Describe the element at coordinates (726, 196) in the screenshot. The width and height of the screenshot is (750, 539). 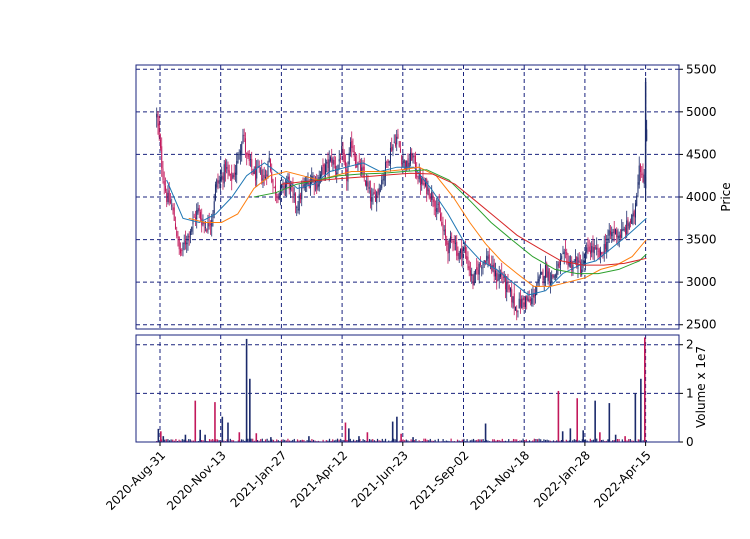
I see `price-axis-label: Price` at that location.